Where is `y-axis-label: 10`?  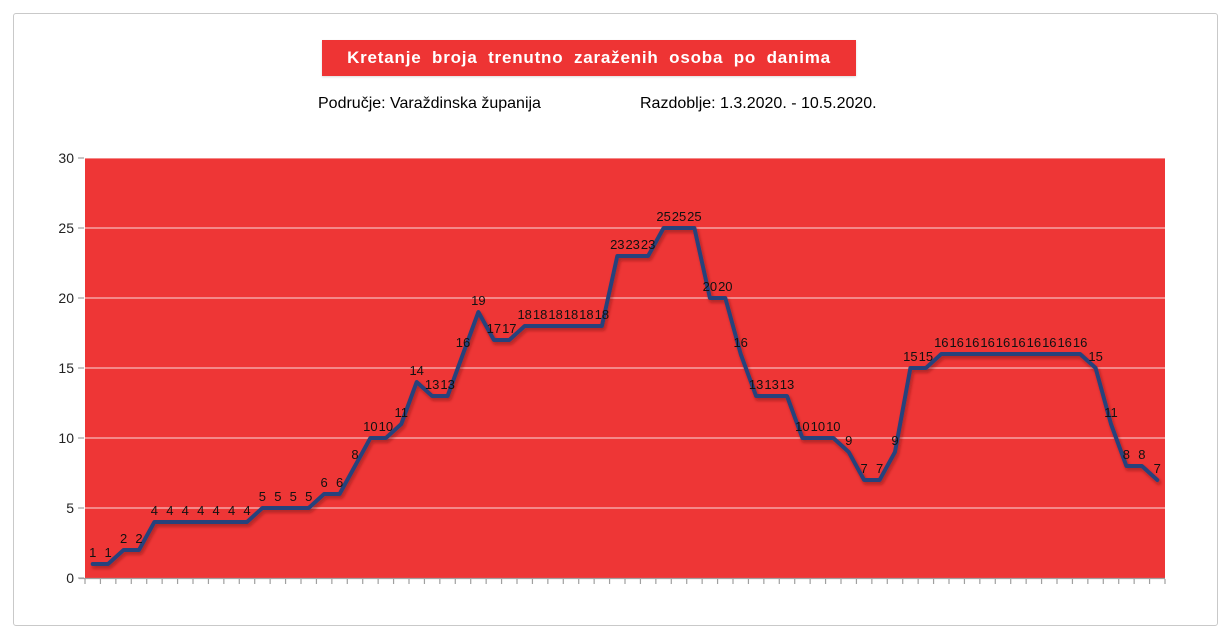
y-axis-label: 10 is located at coordinates (66, 438).